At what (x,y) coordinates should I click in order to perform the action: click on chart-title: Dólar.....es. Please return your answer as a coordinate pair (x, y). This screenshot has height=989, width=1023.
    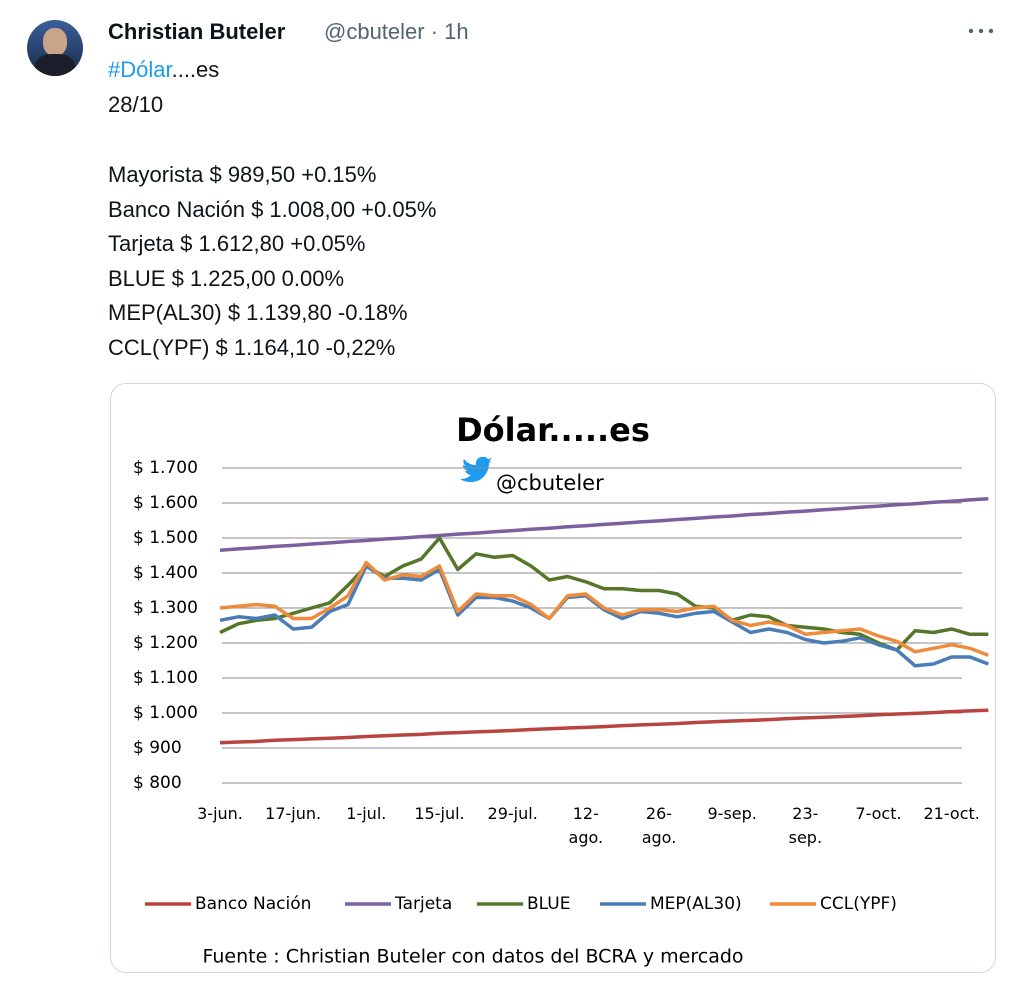
    Looking at the image, I should click on (553, 430).